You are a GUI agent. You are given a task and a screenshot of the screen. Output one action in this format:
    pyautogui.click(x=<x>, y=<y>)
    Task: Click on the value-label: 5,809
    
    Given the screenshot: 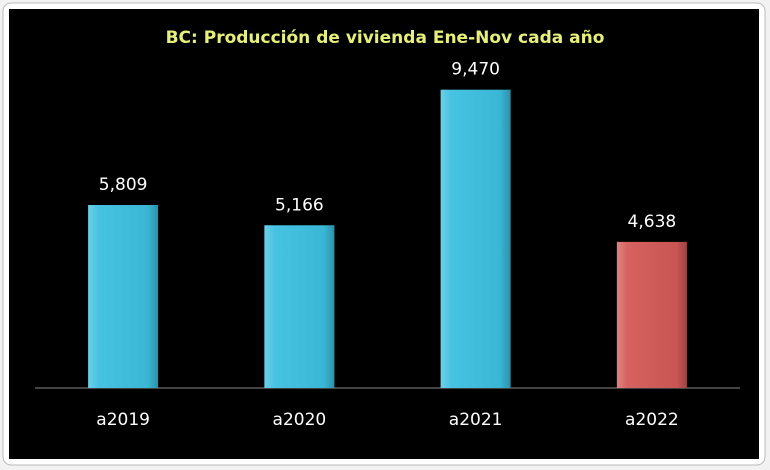 What is the action you would take?
    pyautogui.click(x=123, y=185)
    